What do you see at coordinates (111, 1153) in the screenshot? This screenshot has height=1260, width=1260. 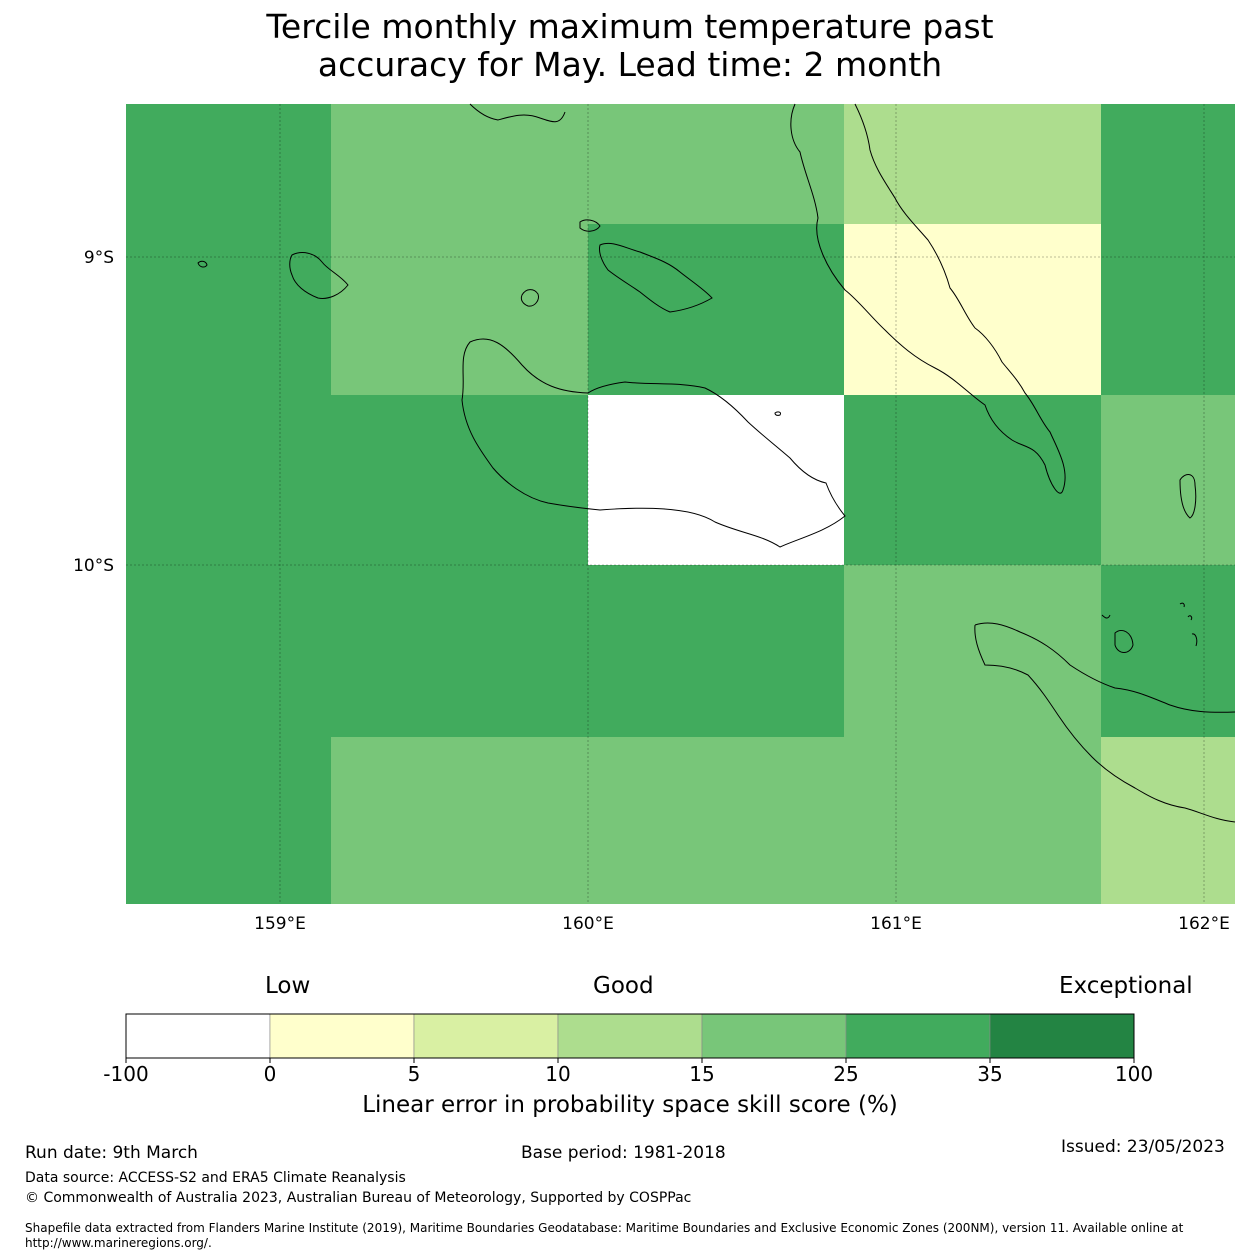 I see `run-date: Run date: 9th March` at bounding box center [111, 1153].